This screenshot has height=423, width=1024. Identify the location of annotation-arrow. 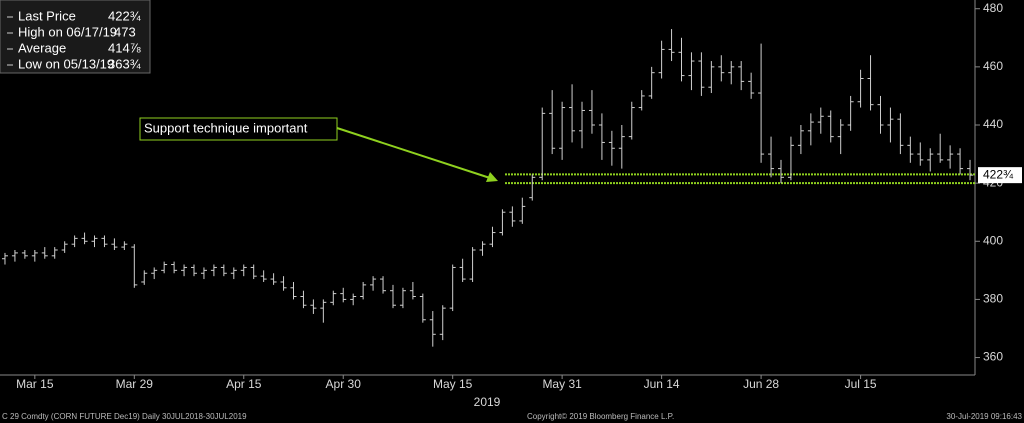
(413, 153).